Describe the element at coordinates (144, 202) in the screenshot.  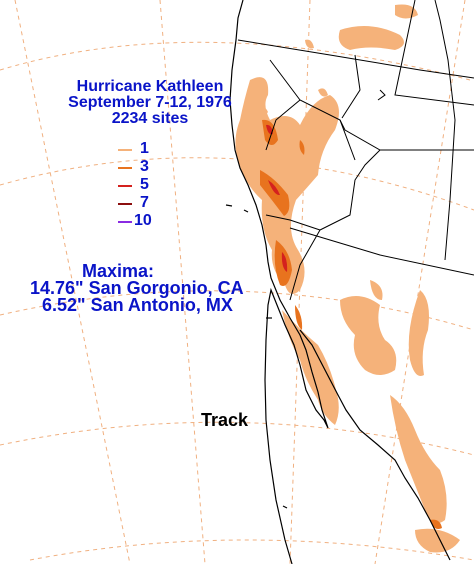
I see `legend-label-7: 7` at that location.